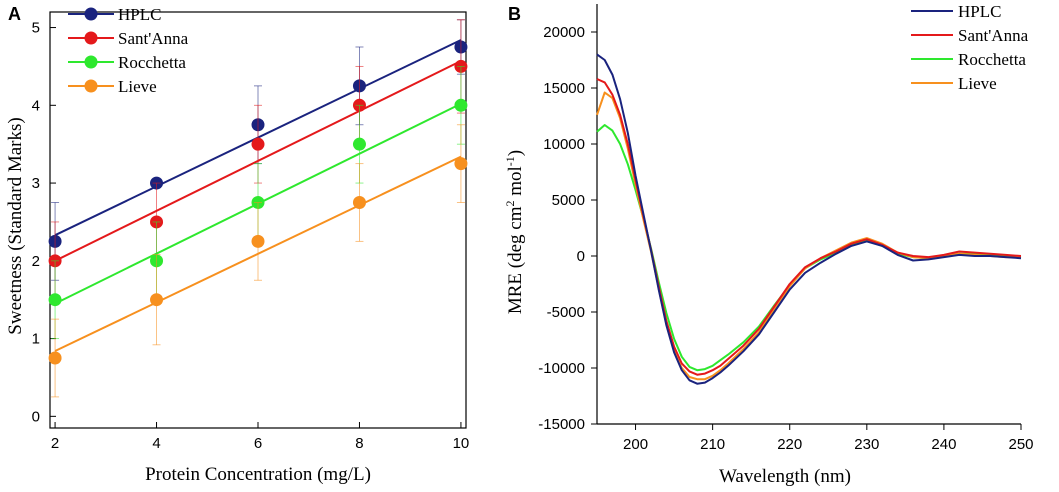 The image size is (1059, 492). I want to click on chart-a-x-axis-title: Protein Concentration (mg/L), so click(258, 474).